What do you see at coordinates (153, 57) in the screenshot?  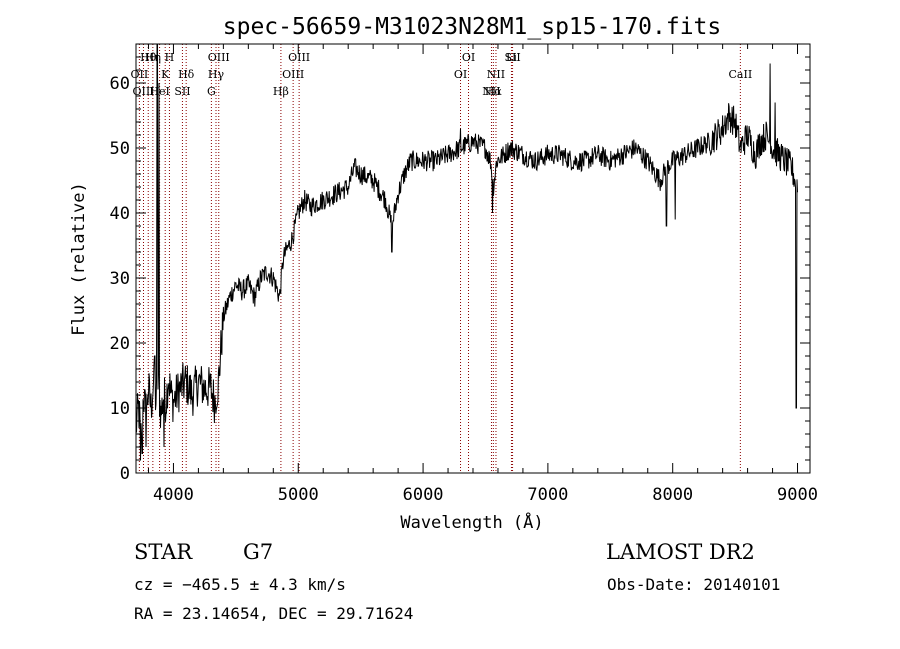 I see `spectral-line-label: Hη` at bounding box center [153, 57].